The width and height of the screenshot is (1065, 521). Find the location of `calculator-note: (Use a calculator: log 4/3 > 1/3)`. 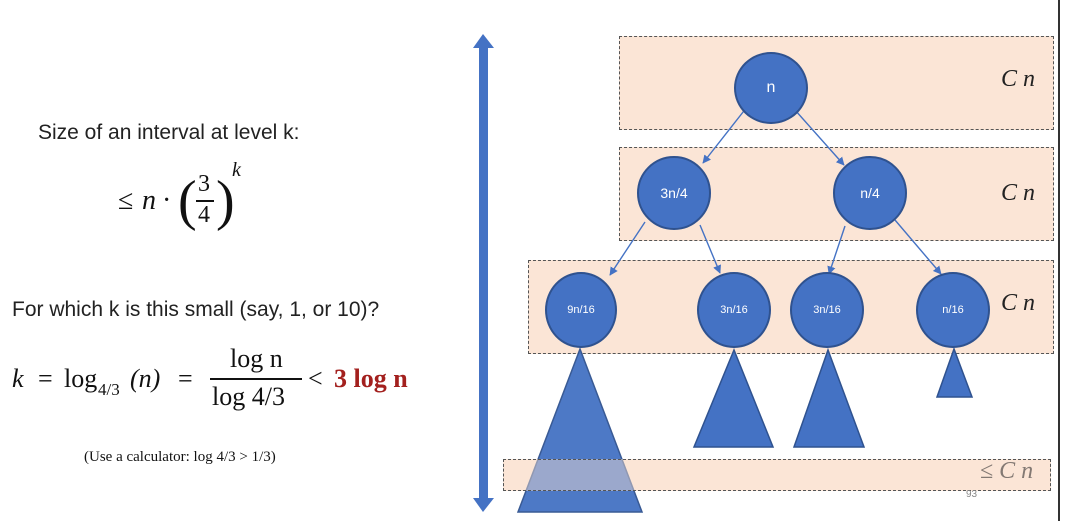

calculator-note: (Use a calculator: log 4/3 > 1/3) is located at coordinates (180, 457).